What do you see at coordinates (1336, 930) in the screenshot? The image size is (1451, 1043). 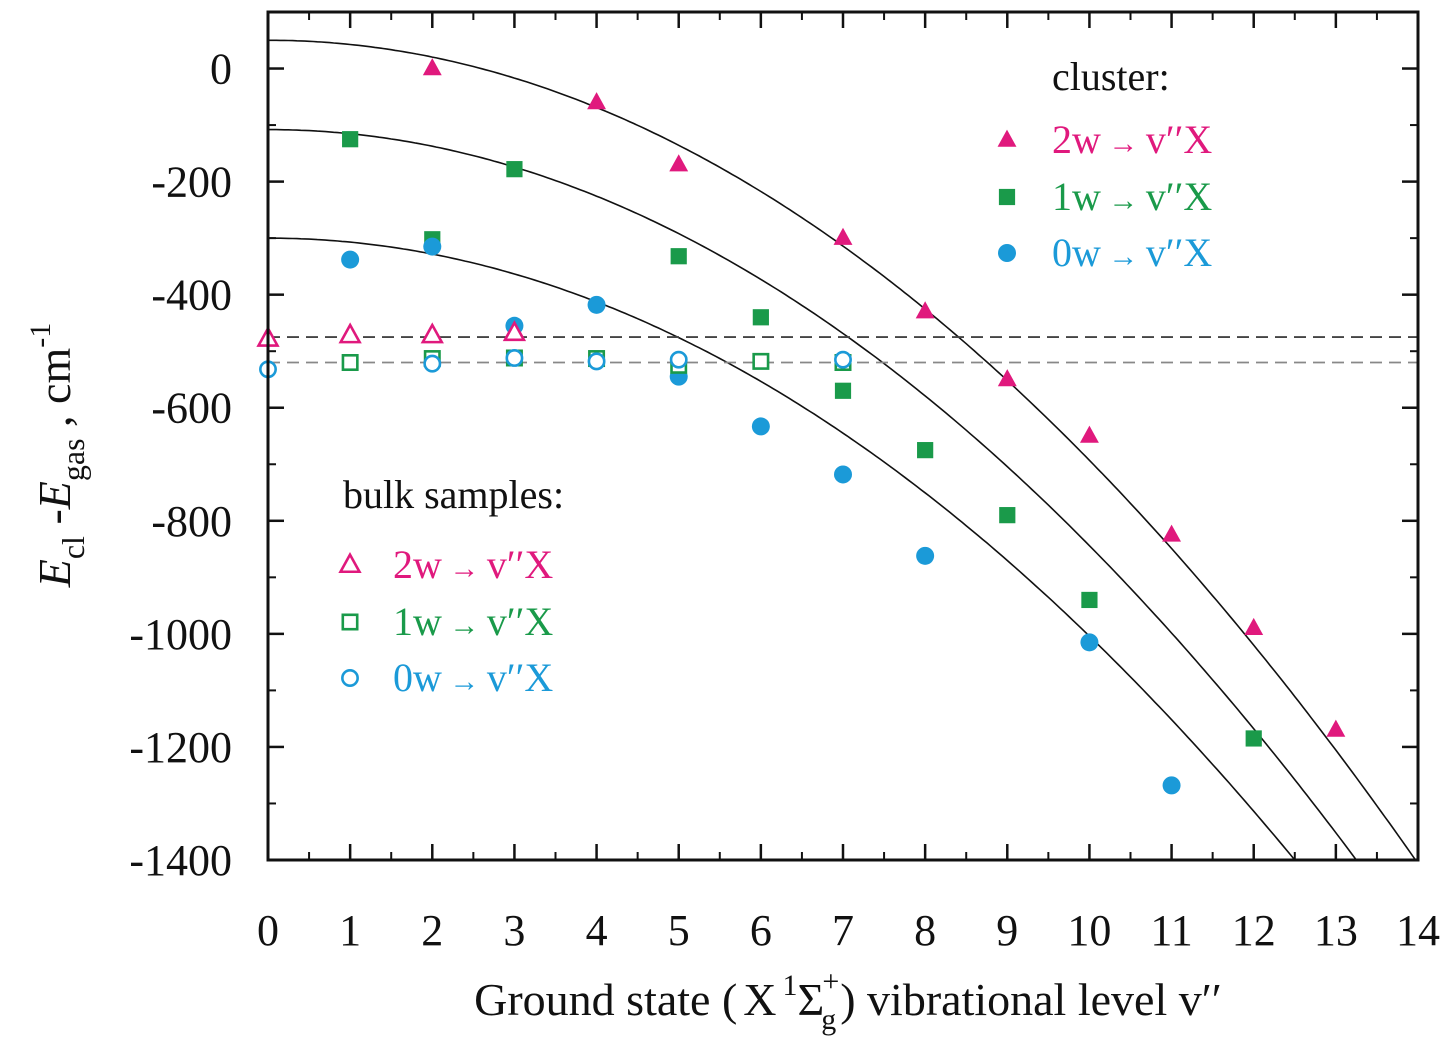 I see `x-tick-label: 13` at bounding box center [1336, 930].